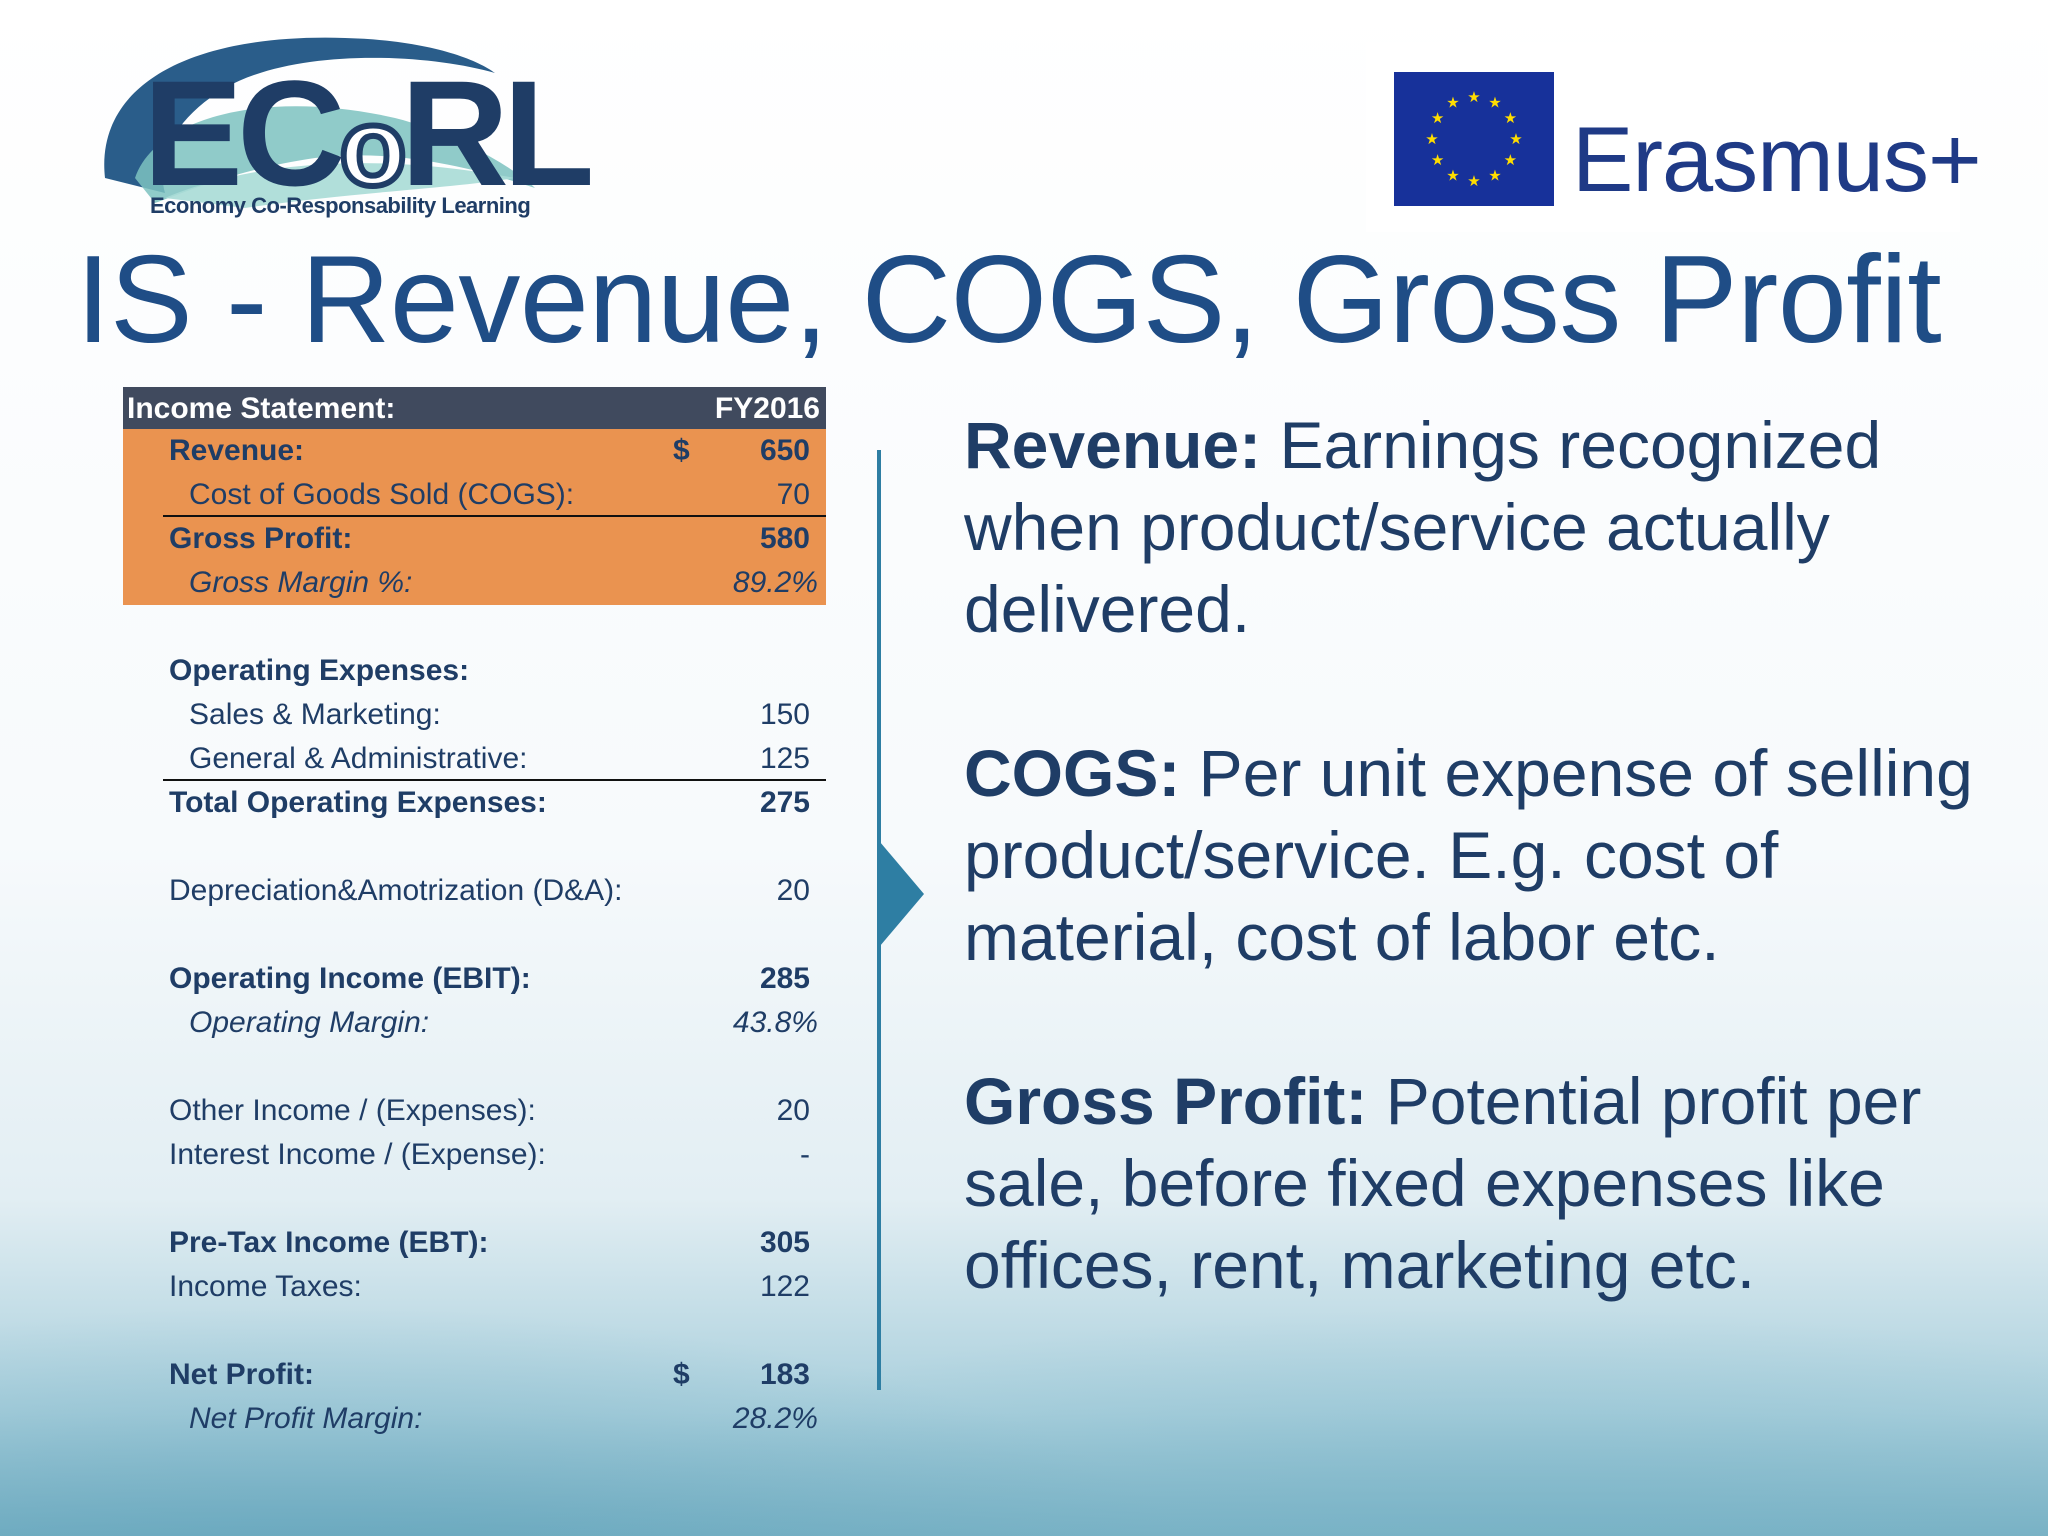 The image size is (2048, 1536). What do you see at coordinates (784, 450) in the screenshot?
I see `row-value: 650` at bounding box center [784, 450].